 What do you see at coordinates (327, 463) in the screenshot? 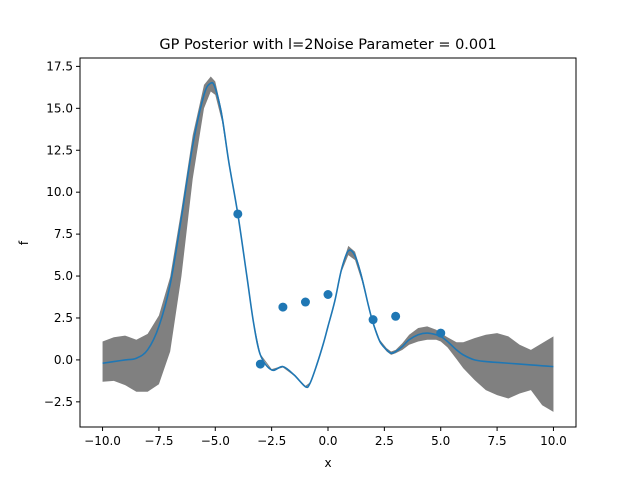
I see `x-axis-label: x` at bounding box center [327, 463].